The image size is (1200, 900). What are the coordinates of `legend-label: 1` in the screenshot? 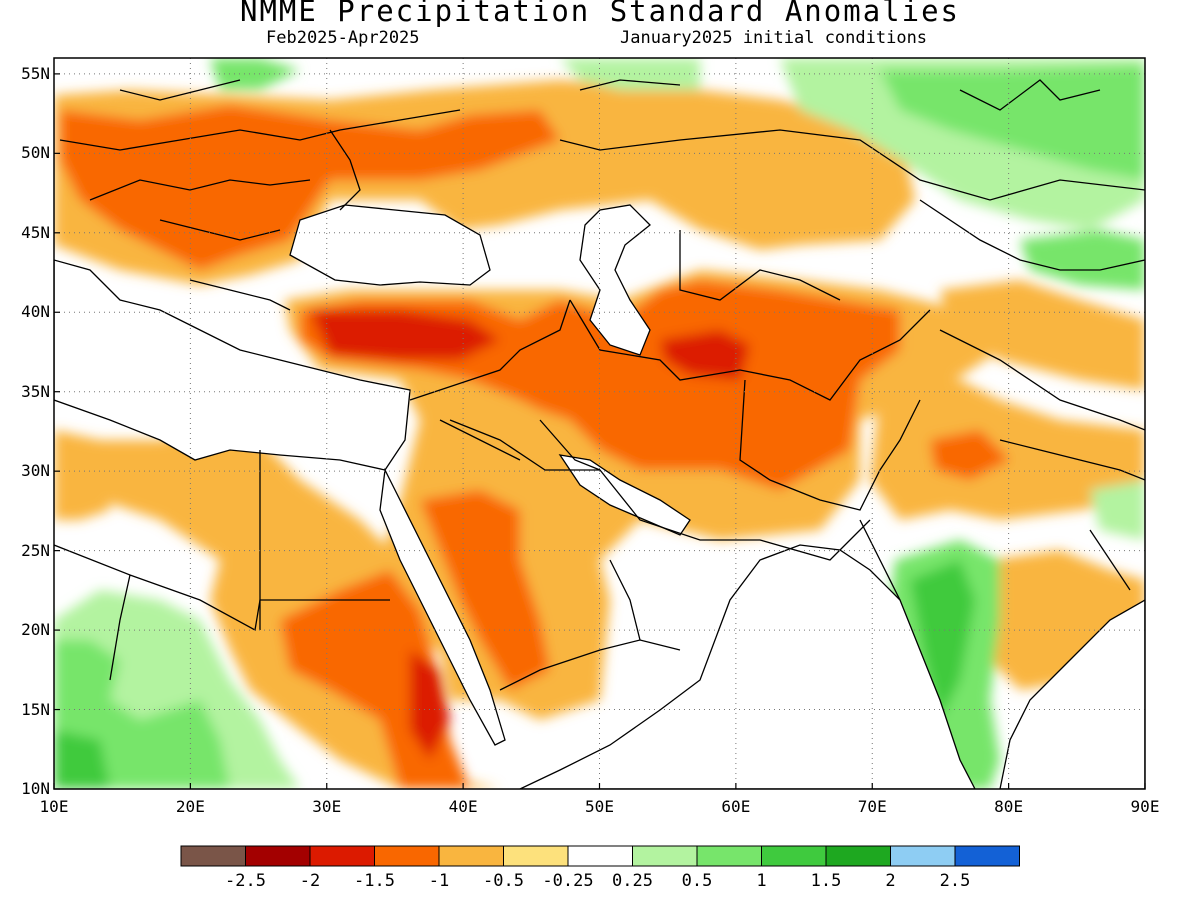 It's located at (761, 881).